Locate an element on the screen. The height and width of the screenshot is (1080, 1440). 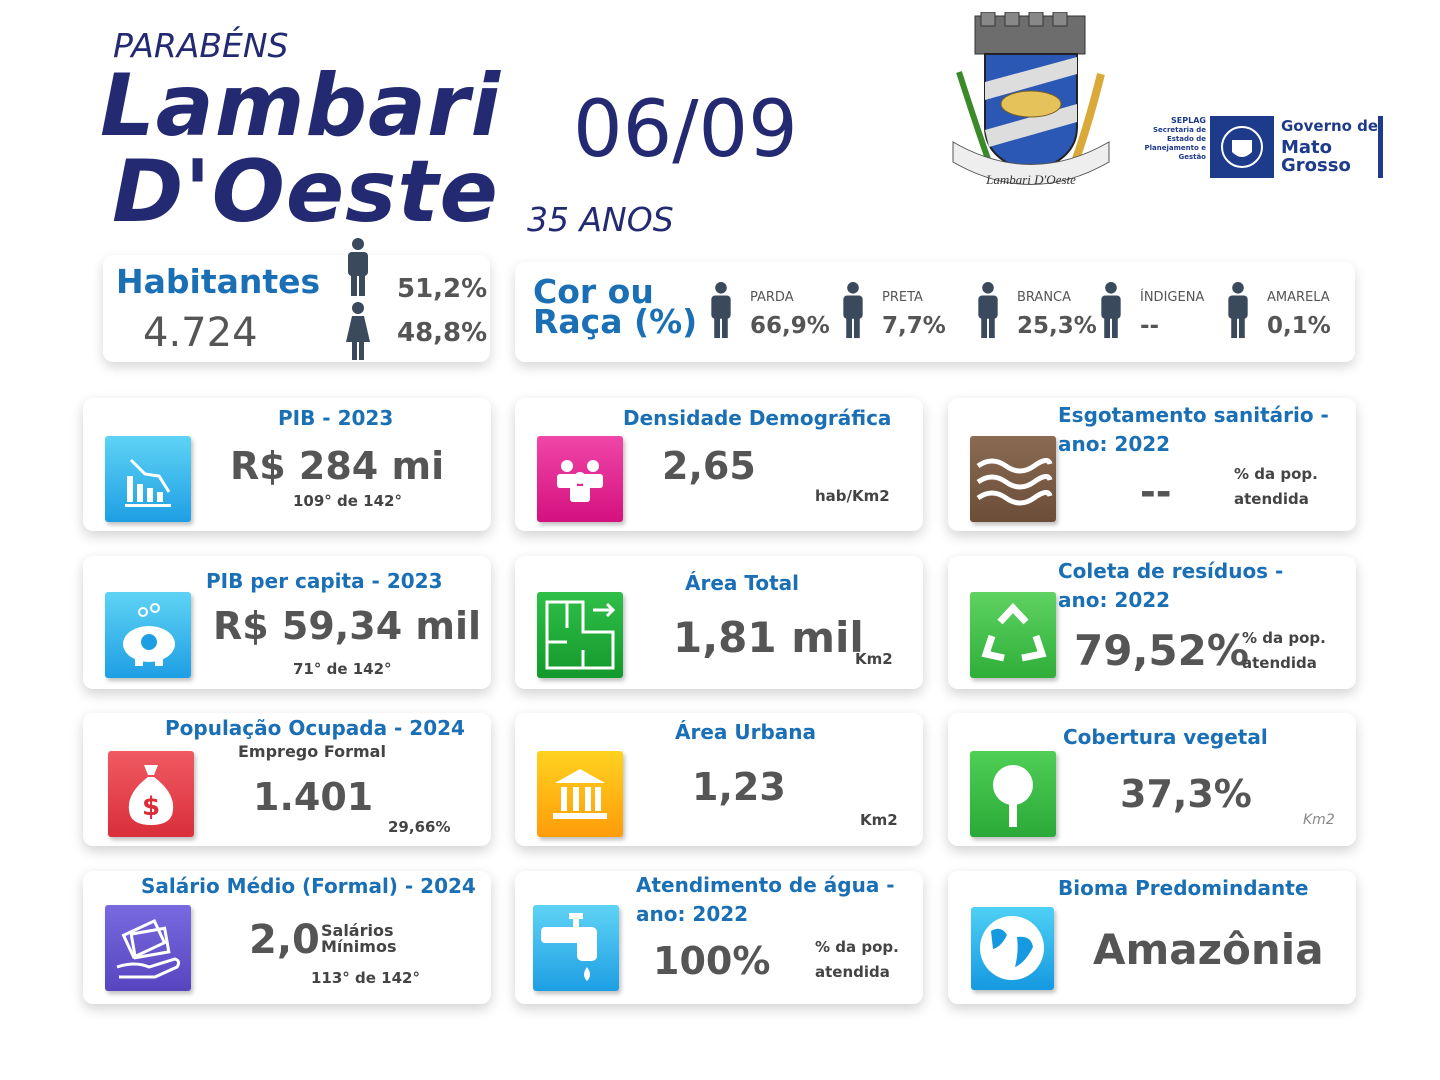
gov-title: Grosso is located at coordinates (1316, 165).